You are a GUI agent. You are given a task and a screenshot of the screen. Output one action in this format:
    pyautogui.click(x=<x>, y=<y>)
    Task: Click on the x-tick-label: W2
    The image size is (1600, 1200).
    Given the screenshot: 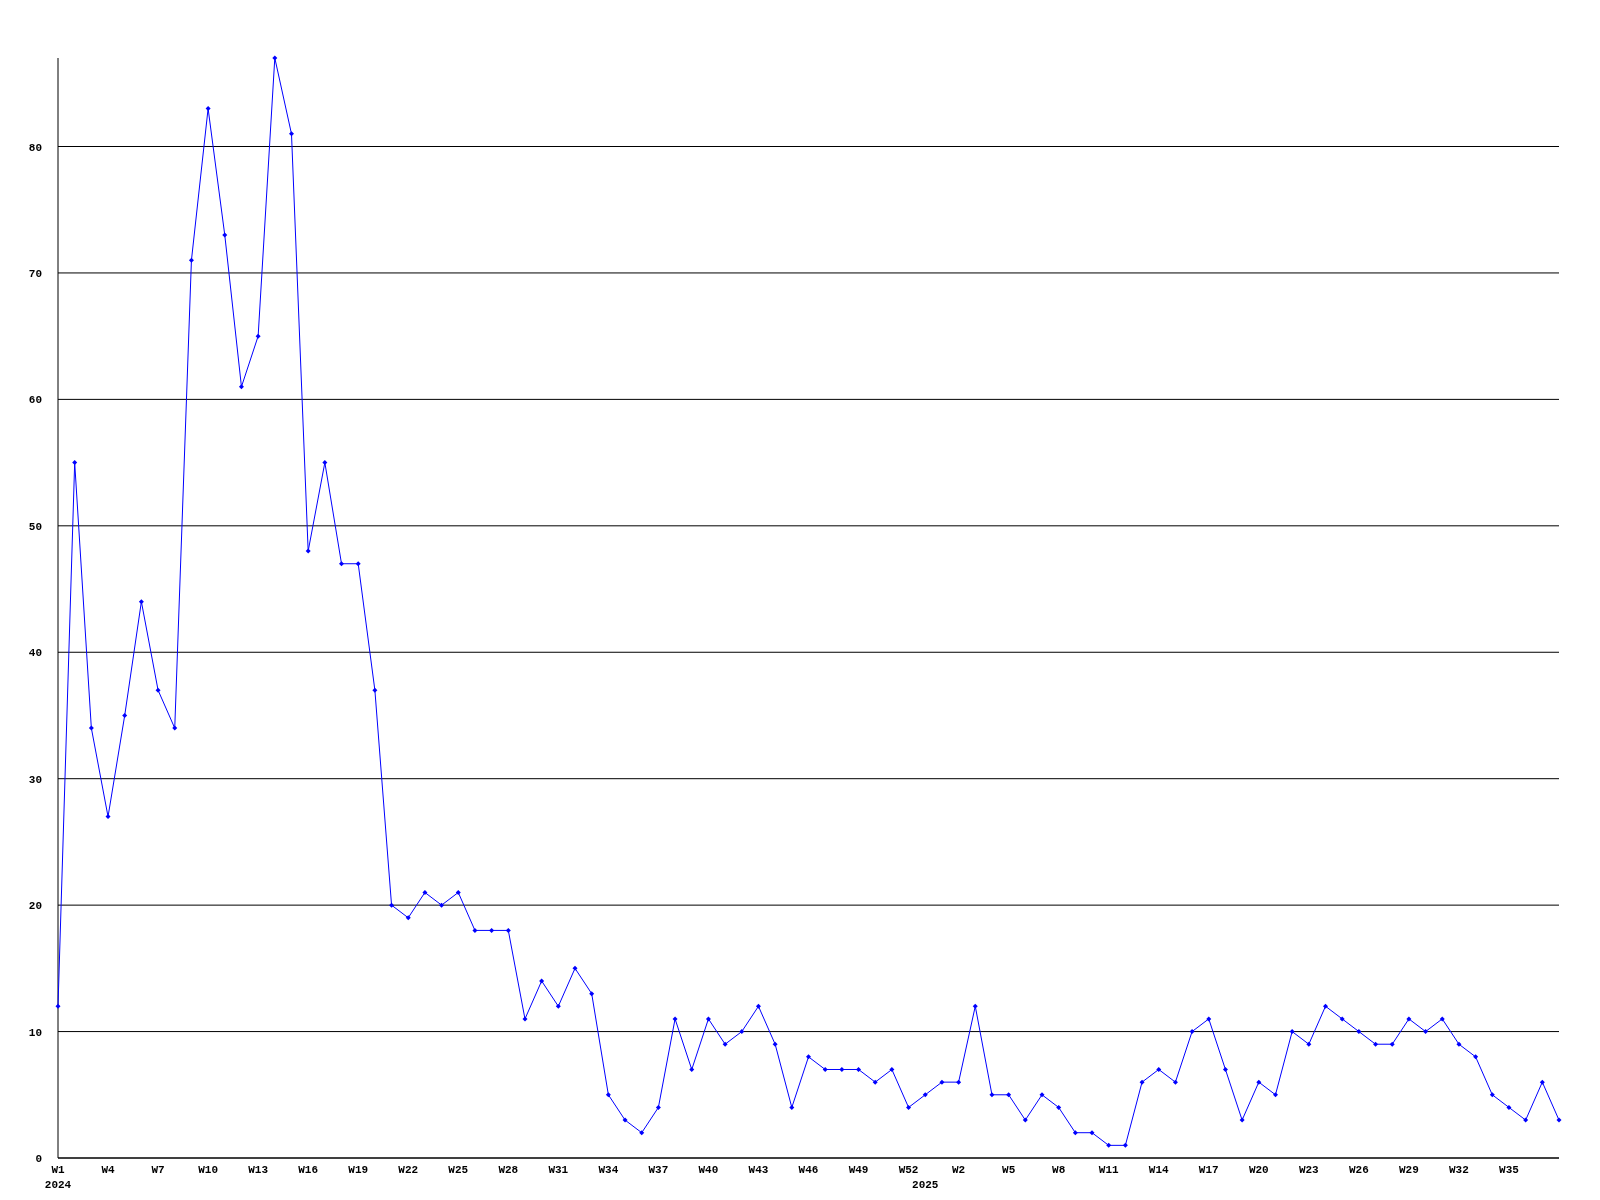 What is the action you would take?
    pyautogui.click(x=959, y=1170)
    